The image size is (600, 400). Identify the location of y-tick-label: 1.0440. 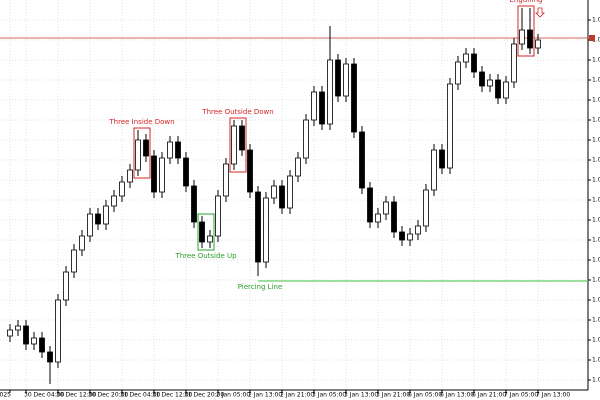
(596, 40).